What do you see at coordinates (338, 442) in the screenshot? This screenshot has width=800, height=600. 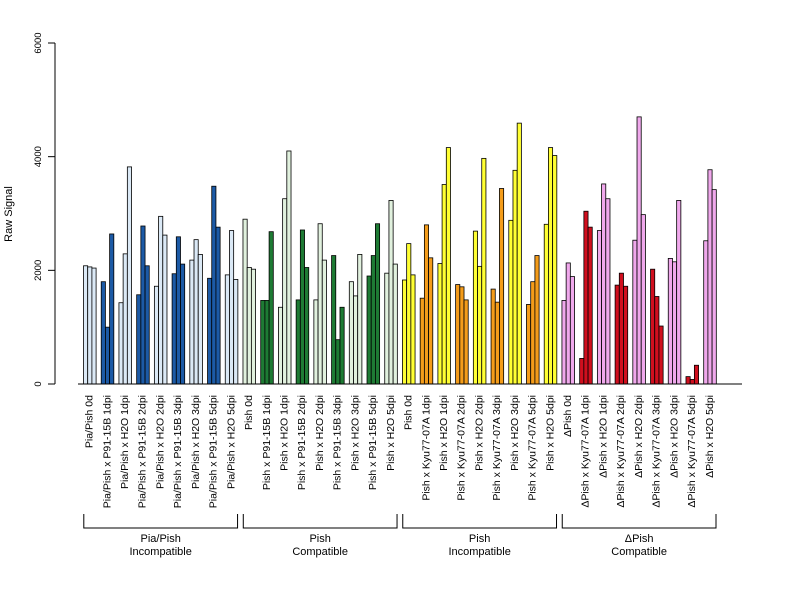 I see `x-tick-label: Pish x P91-15B 3dpi` at bounding box center [338, 442].